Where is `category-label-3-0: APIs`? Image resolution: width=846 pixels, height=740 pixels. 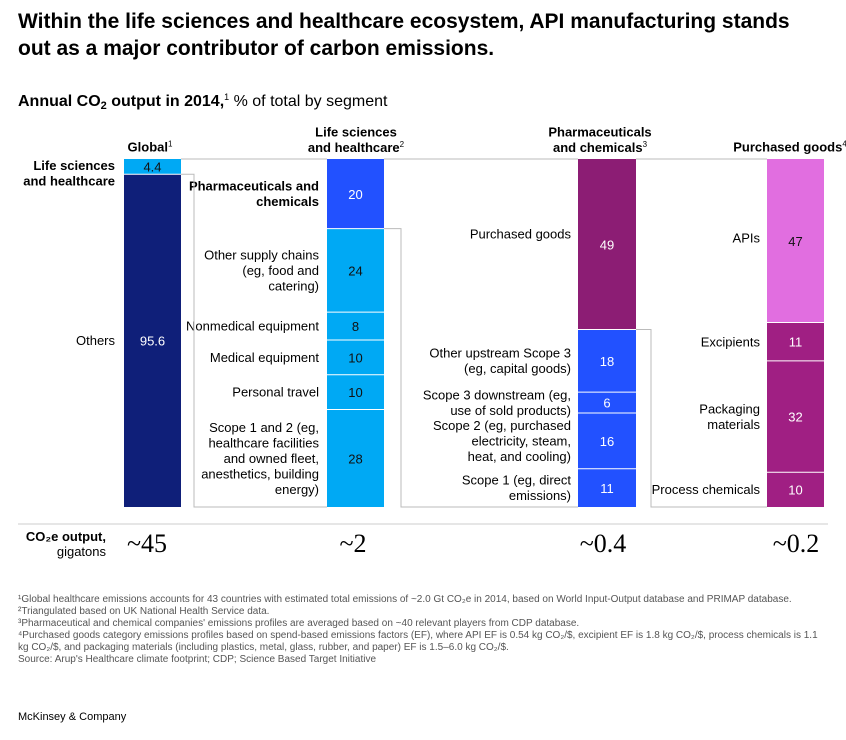 category-label-3-0: APIs is located at coordinates (747, 238).